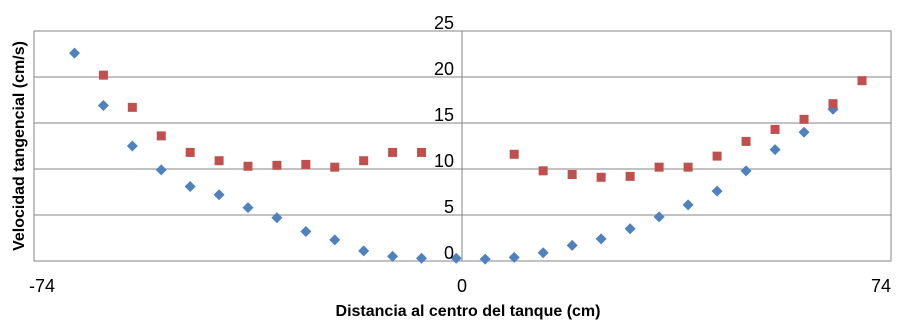 The width and height of the screenshot is (899, 320). Describe the element at coordinates (449, 253) in the screenshot. I see `y-tick-label: 0` at that location.